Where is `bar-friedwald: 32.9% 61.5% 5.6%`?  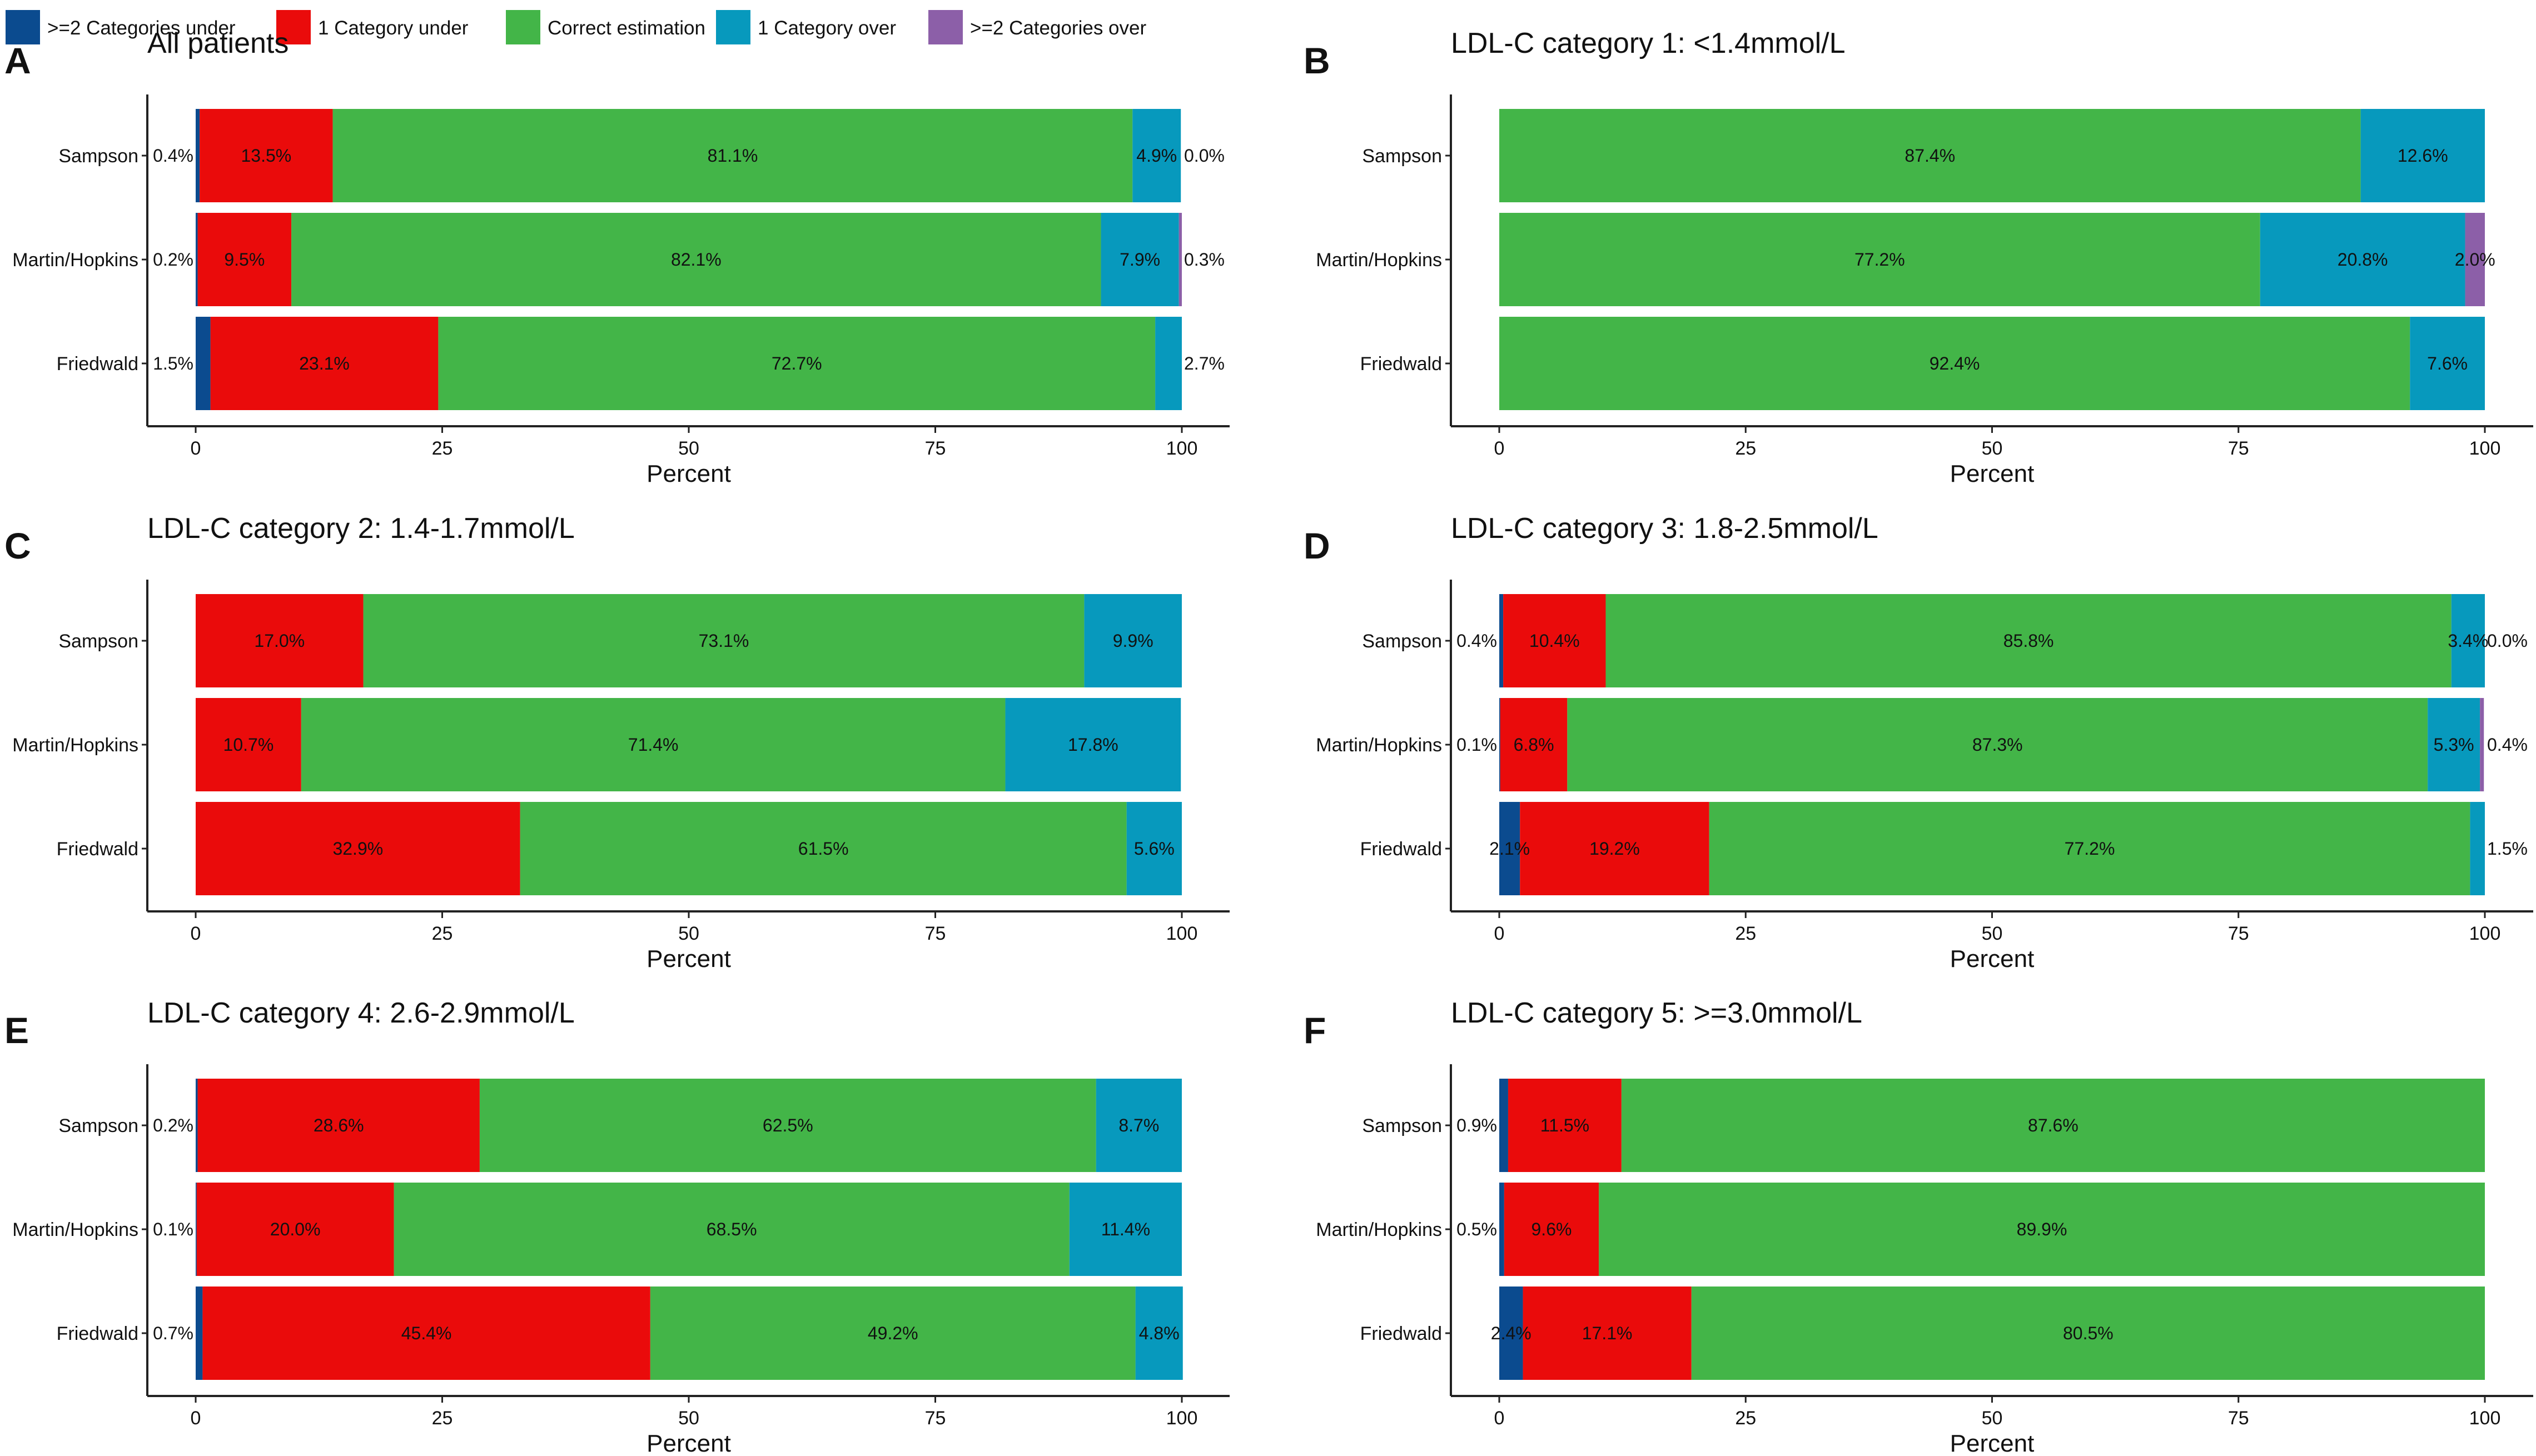 bar-friedwald: 32.9% 61.5% 5.6% is located at coordinates (689, 848).